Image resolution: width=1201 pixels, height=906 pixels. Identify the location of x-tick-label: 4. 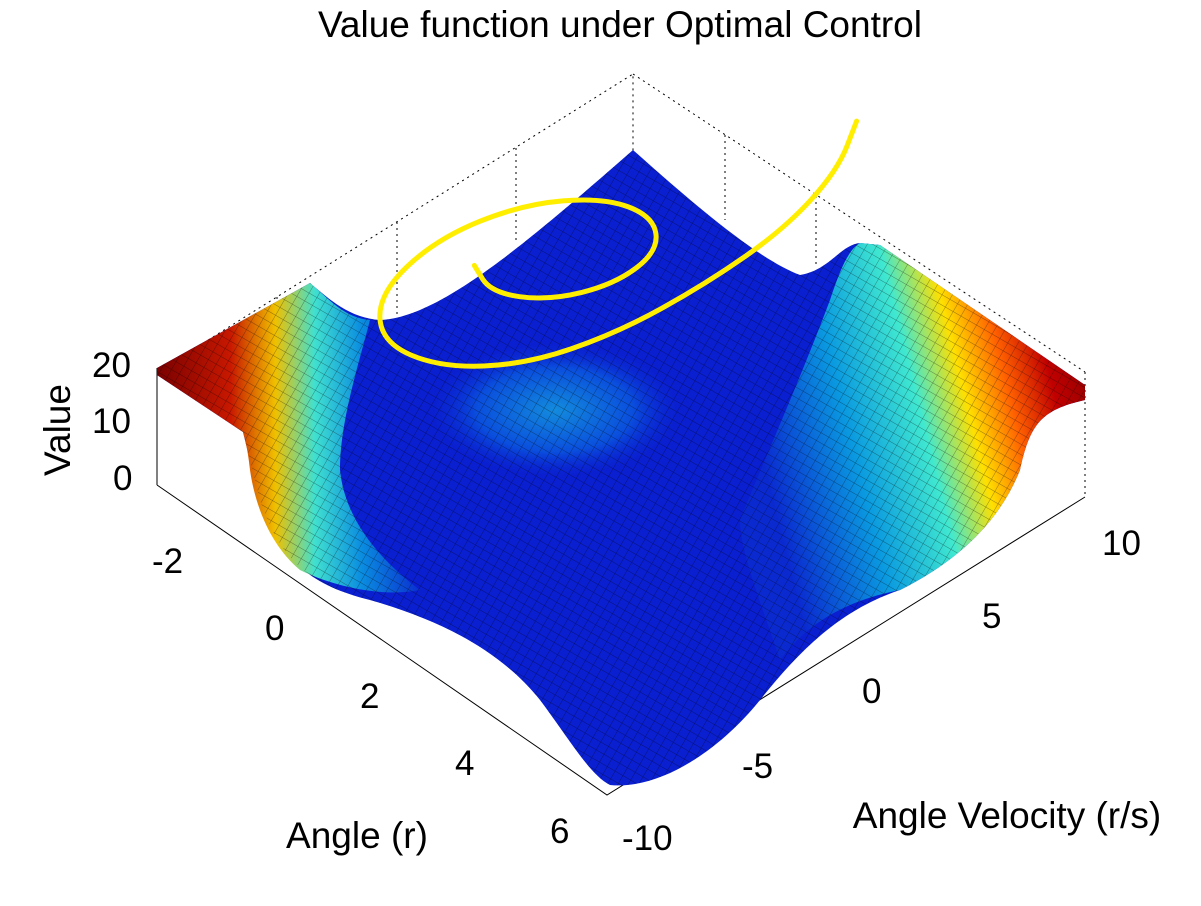
(464, 763).